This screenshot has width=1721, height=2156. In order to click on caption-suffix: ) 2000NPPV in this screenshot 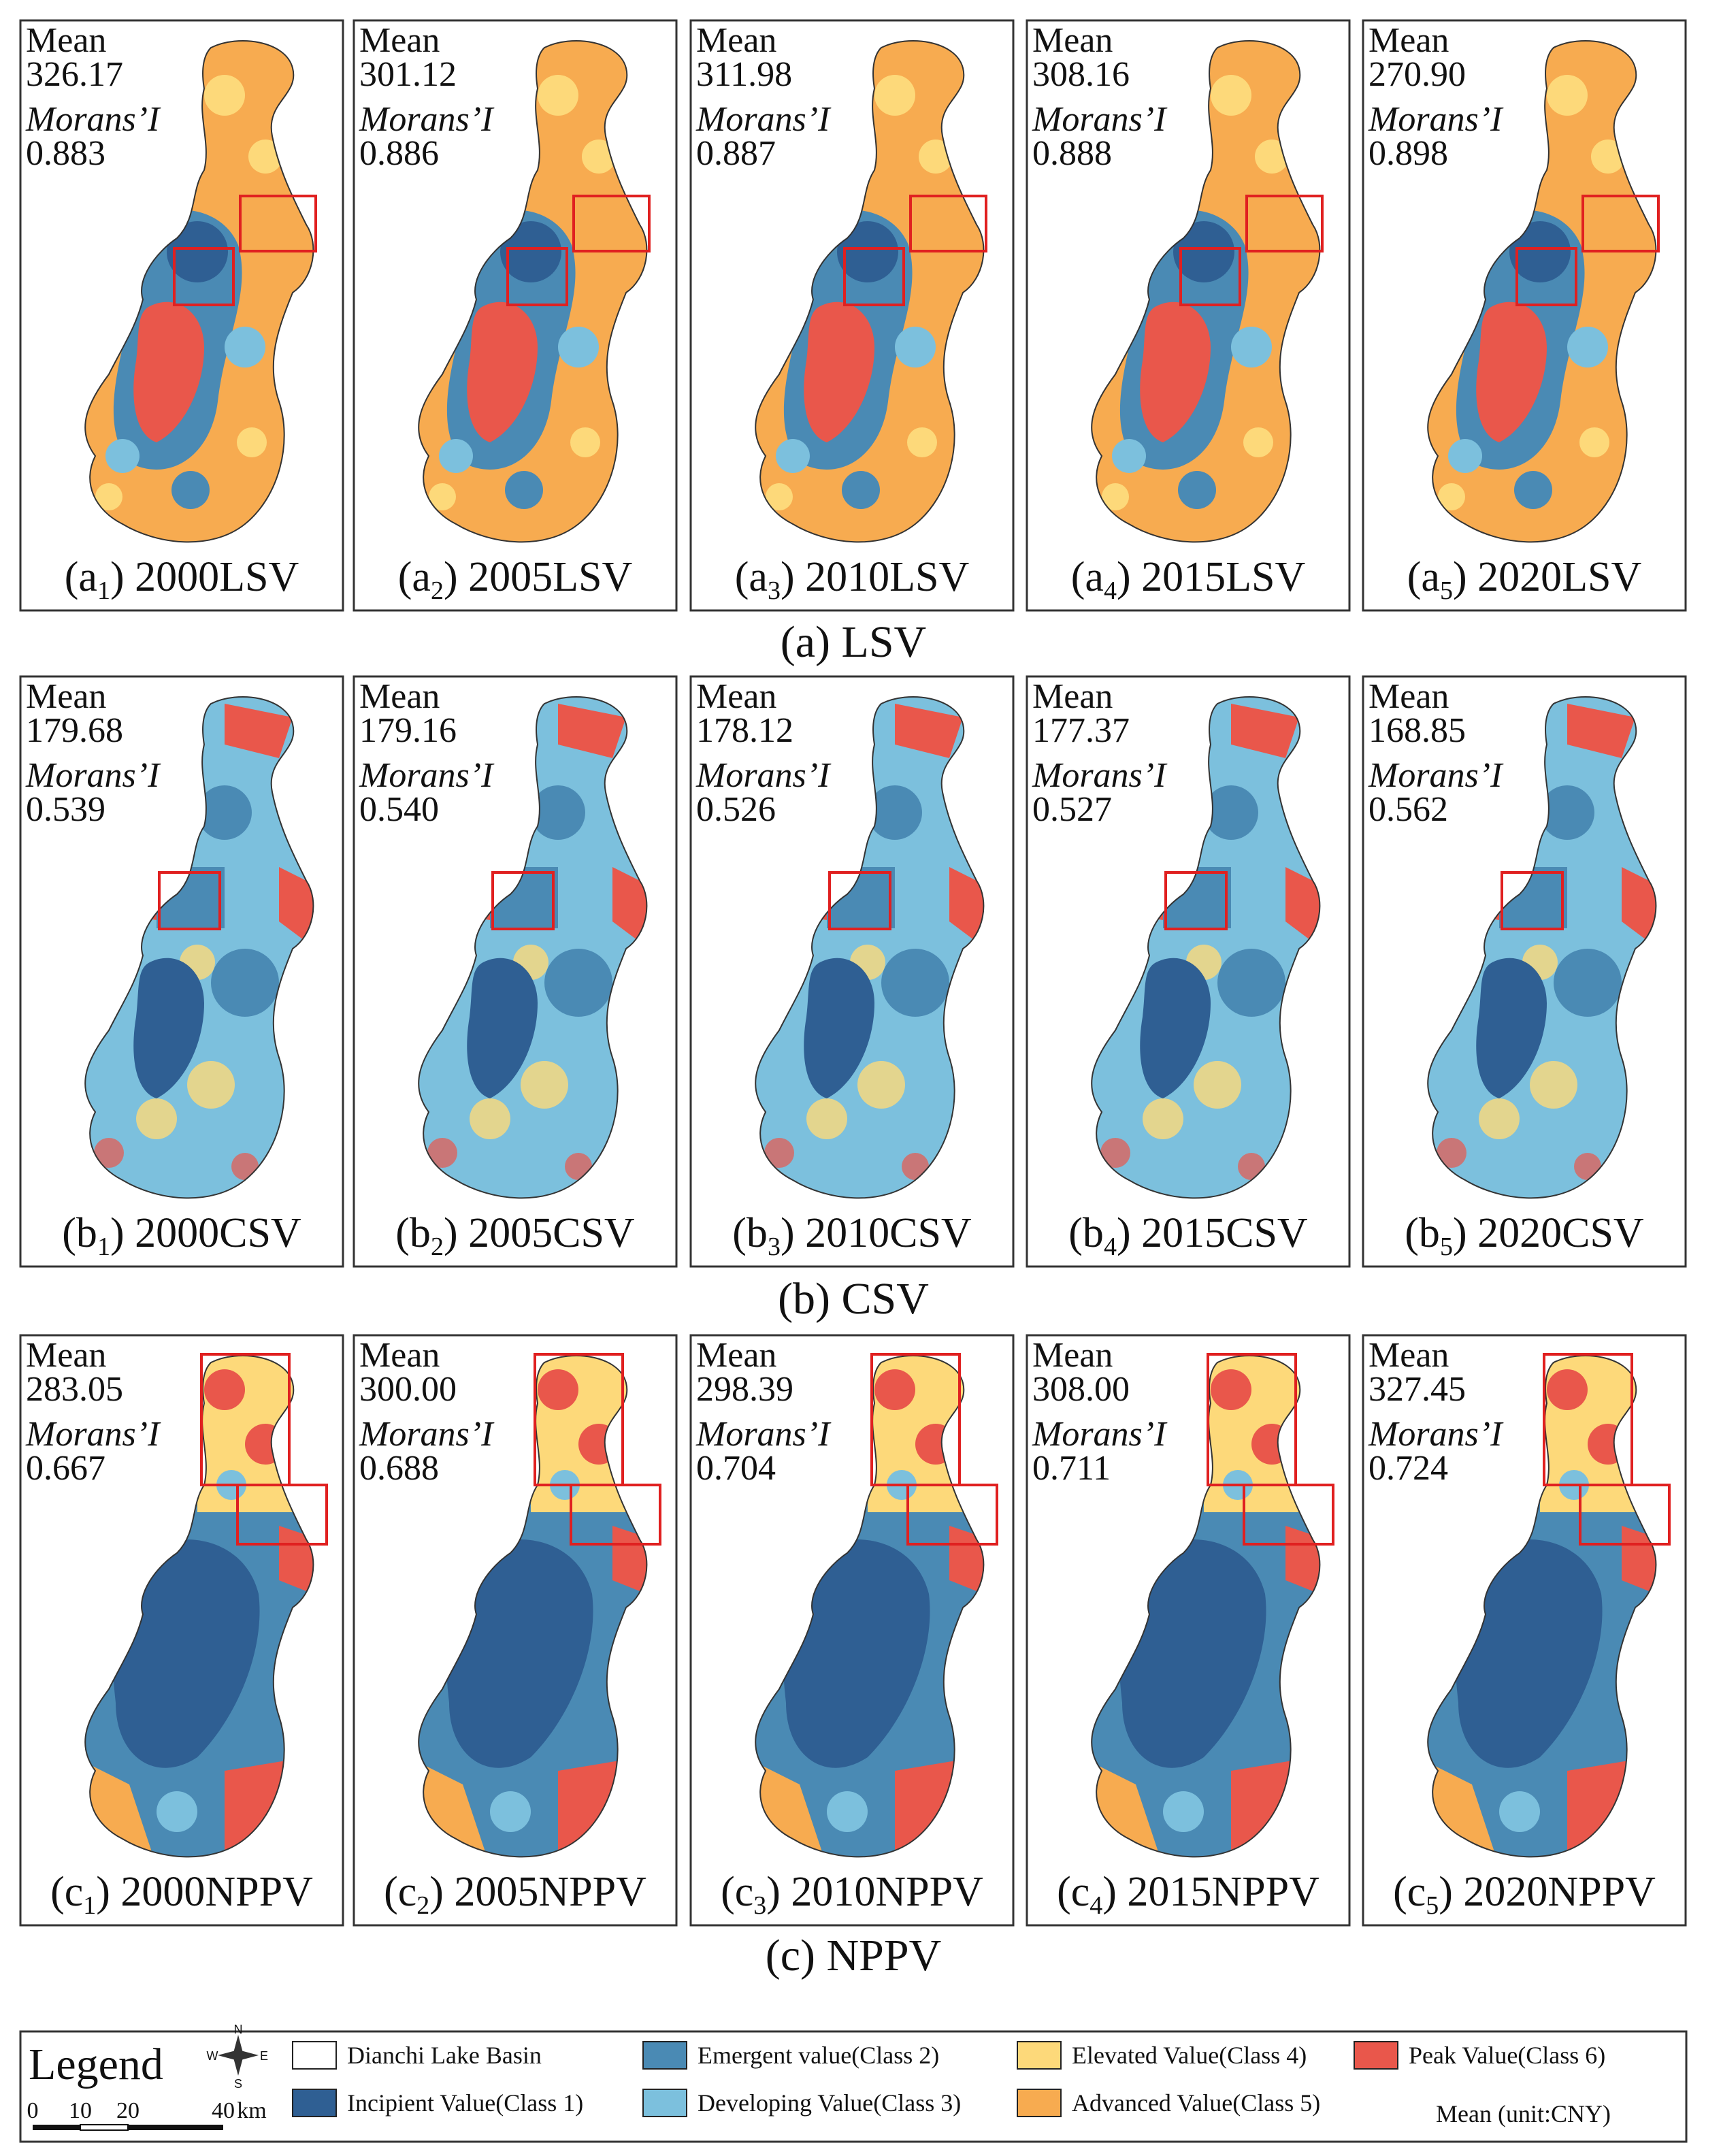, I will do `click(204, 1892)`.